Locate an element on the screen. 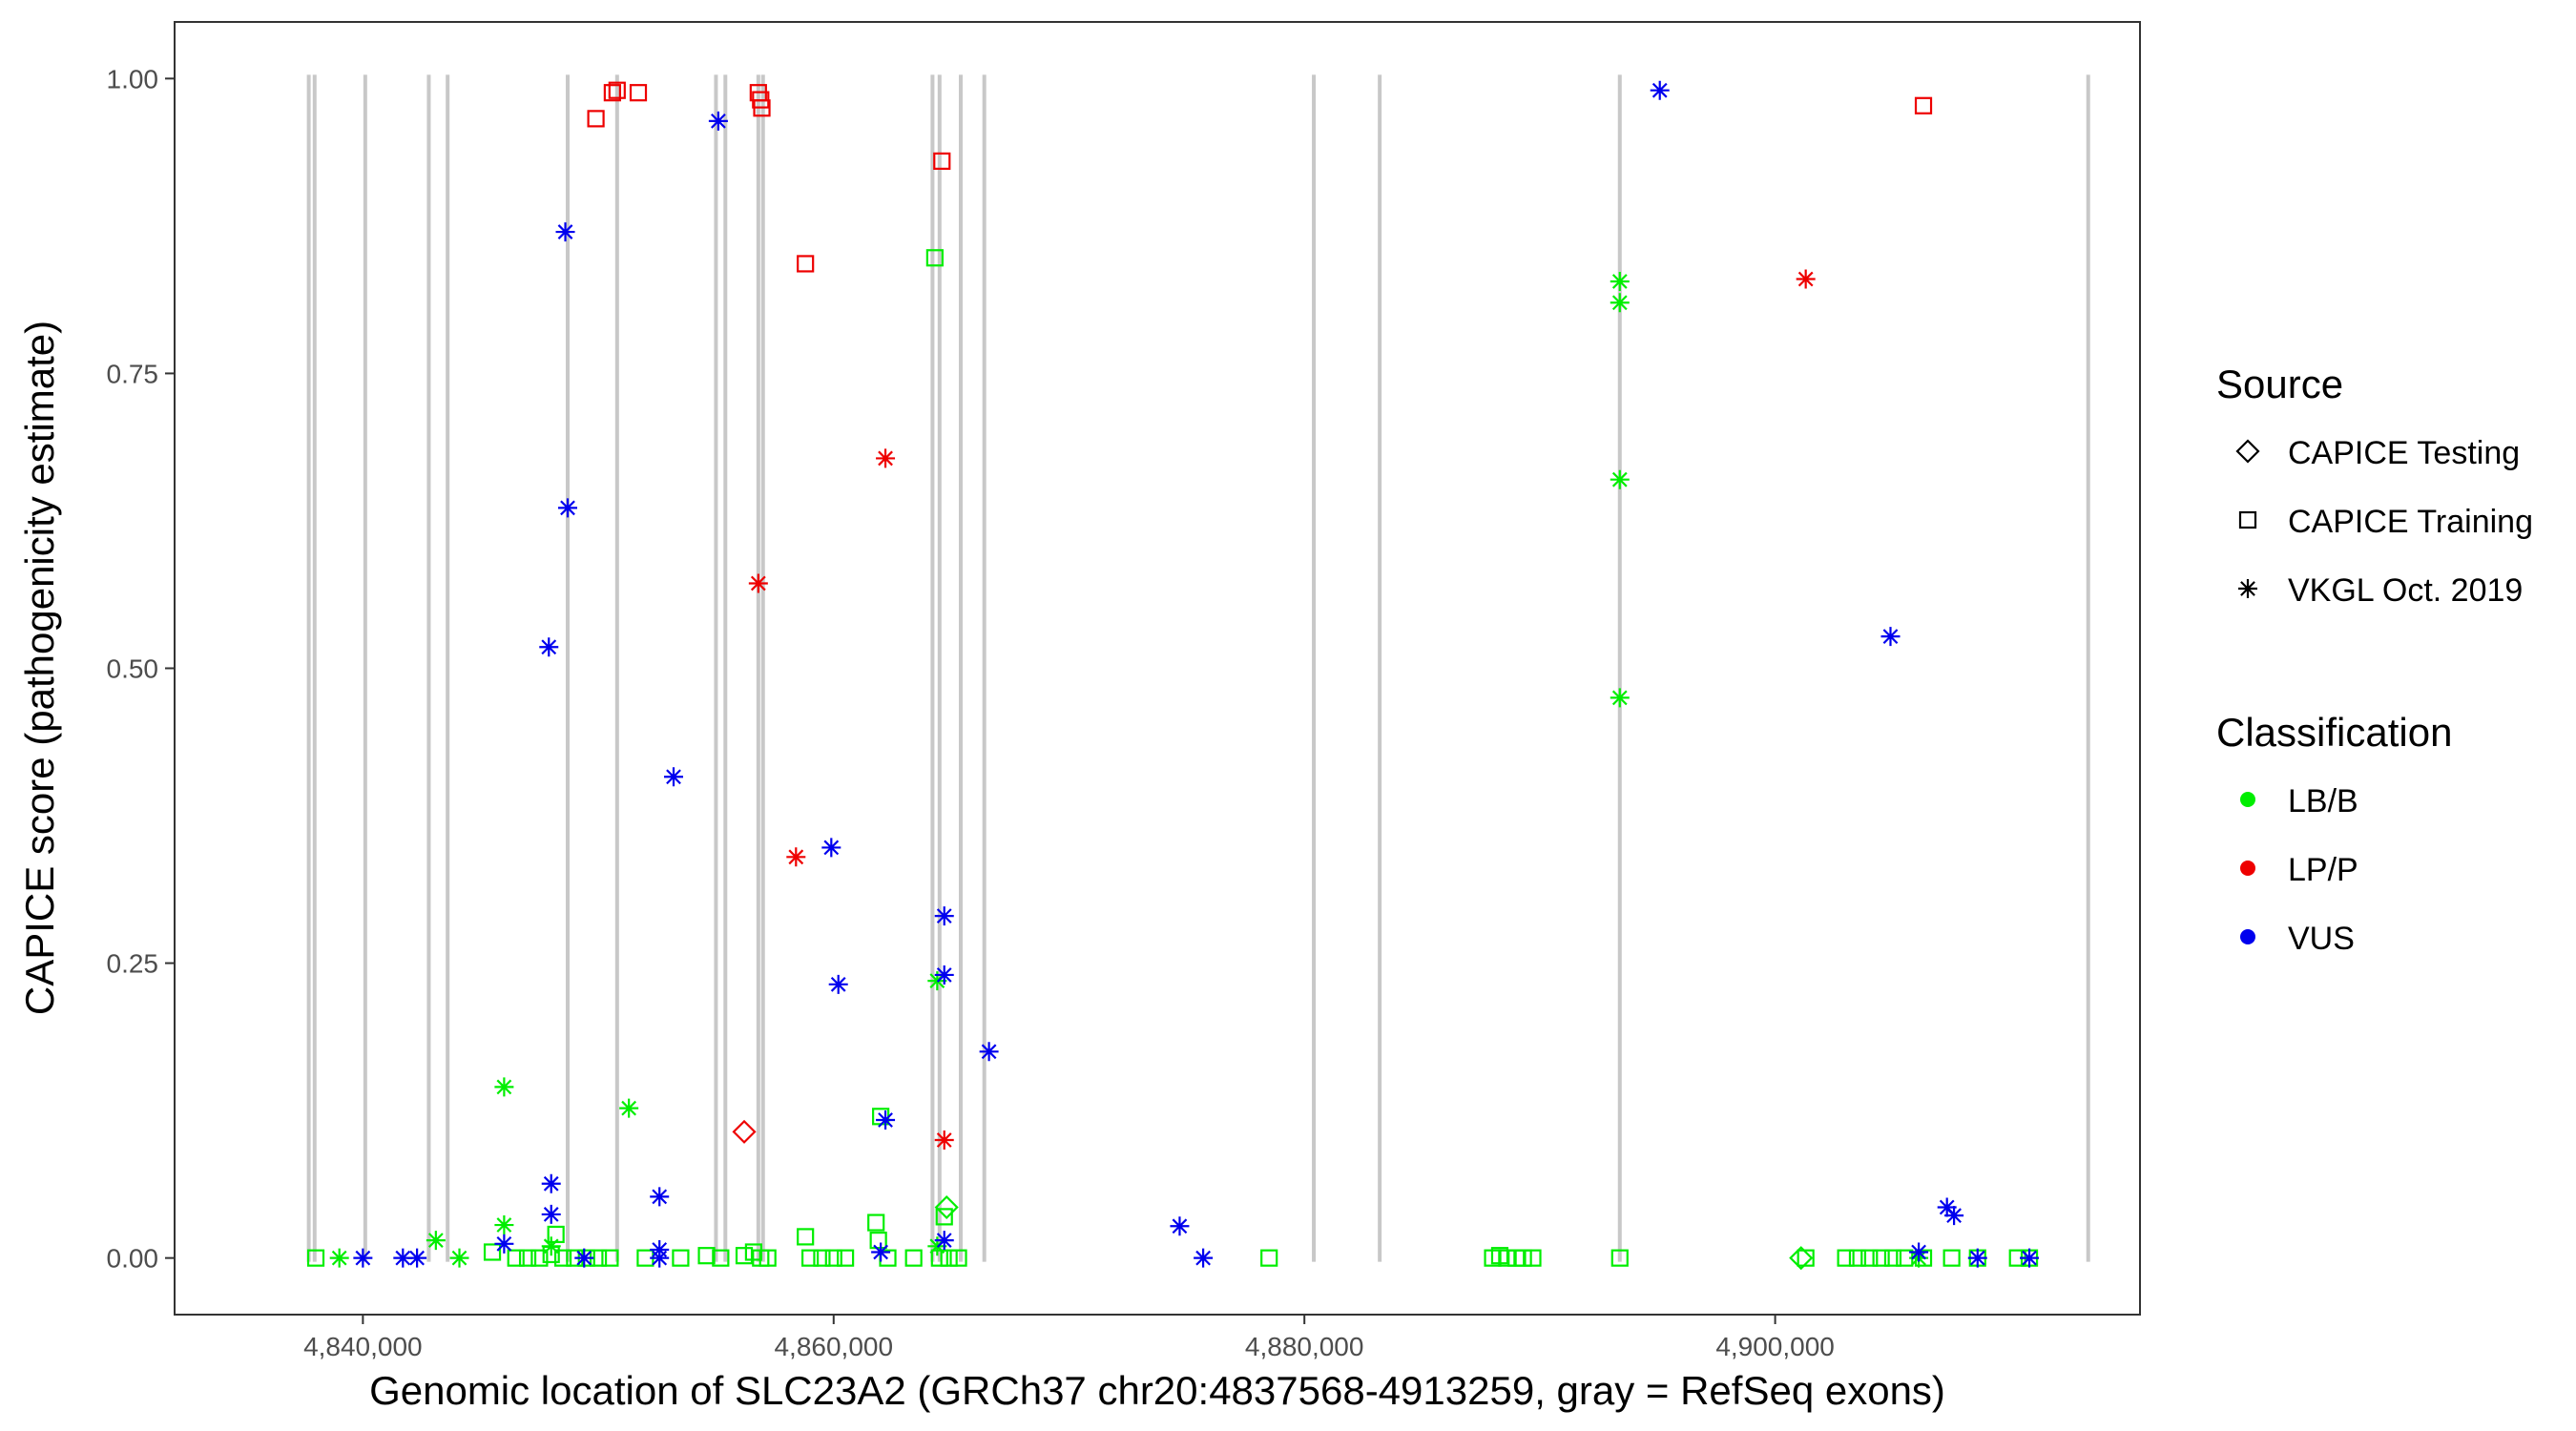 Image resolution: width=2576 pixels, height=1431 pixels. y-tick-label: 0.00 is located at coordinates (133, 1259).